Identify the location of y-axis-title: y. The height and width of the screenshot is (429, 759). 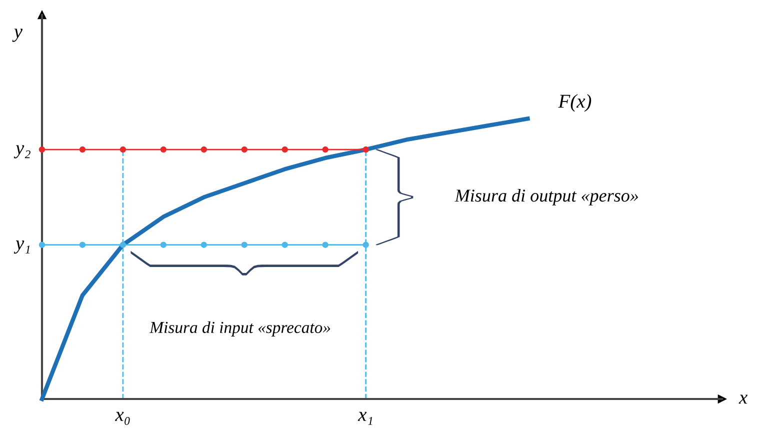
(17, 35).